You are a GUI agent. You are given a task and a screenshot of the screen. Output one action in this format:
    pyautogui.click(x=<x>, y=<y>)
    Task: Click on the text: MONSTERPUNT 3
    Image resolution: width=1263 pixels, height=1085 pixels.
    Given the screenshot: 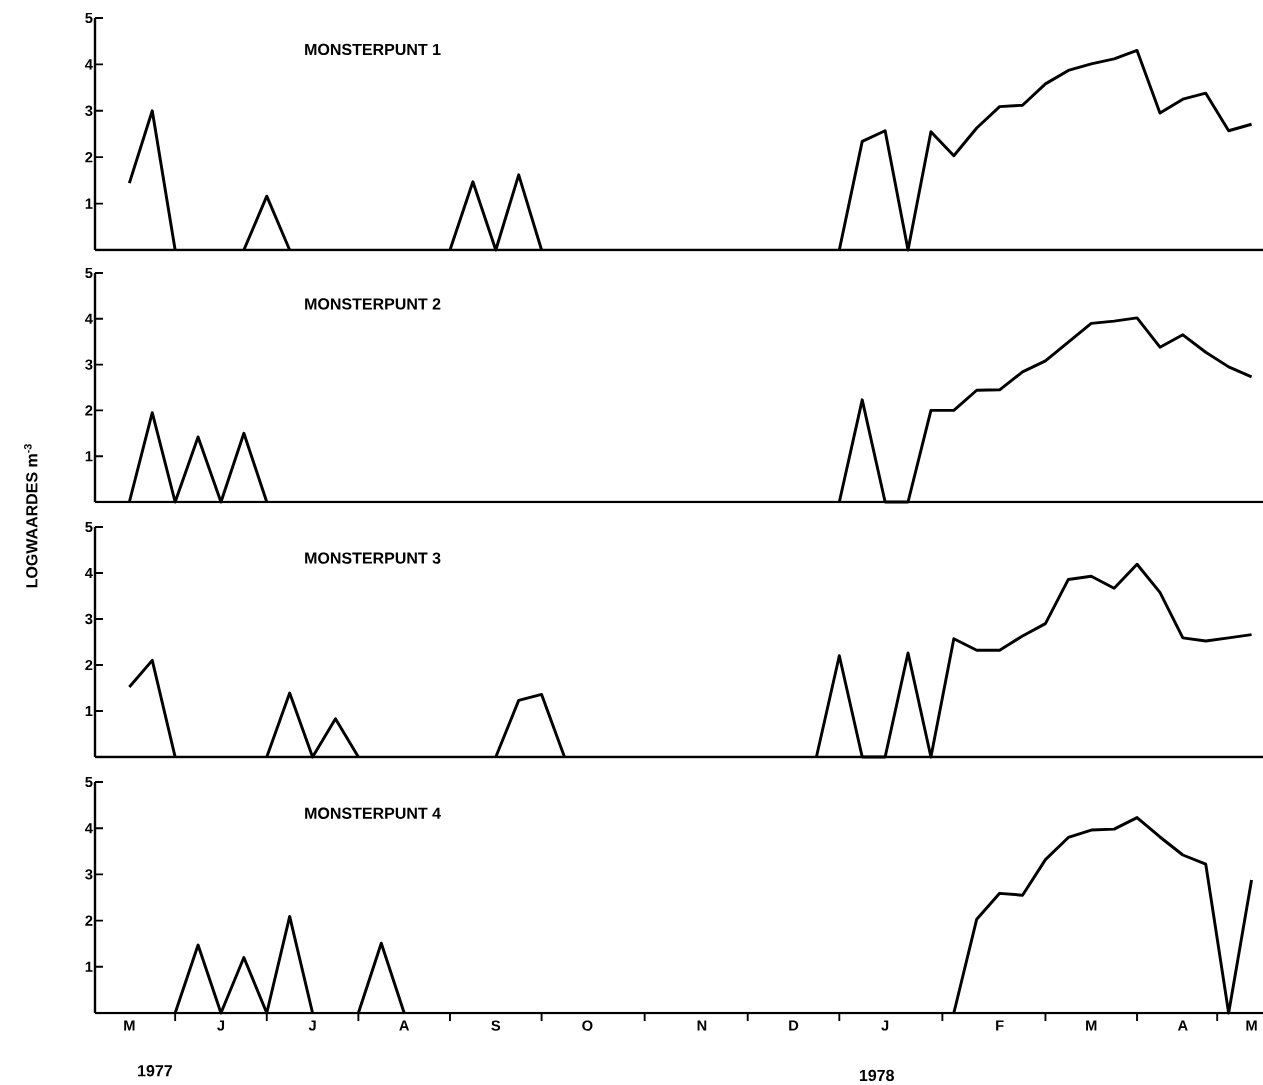 What is the action you would take?
    pyautogui.click(x=373, y=558)
    